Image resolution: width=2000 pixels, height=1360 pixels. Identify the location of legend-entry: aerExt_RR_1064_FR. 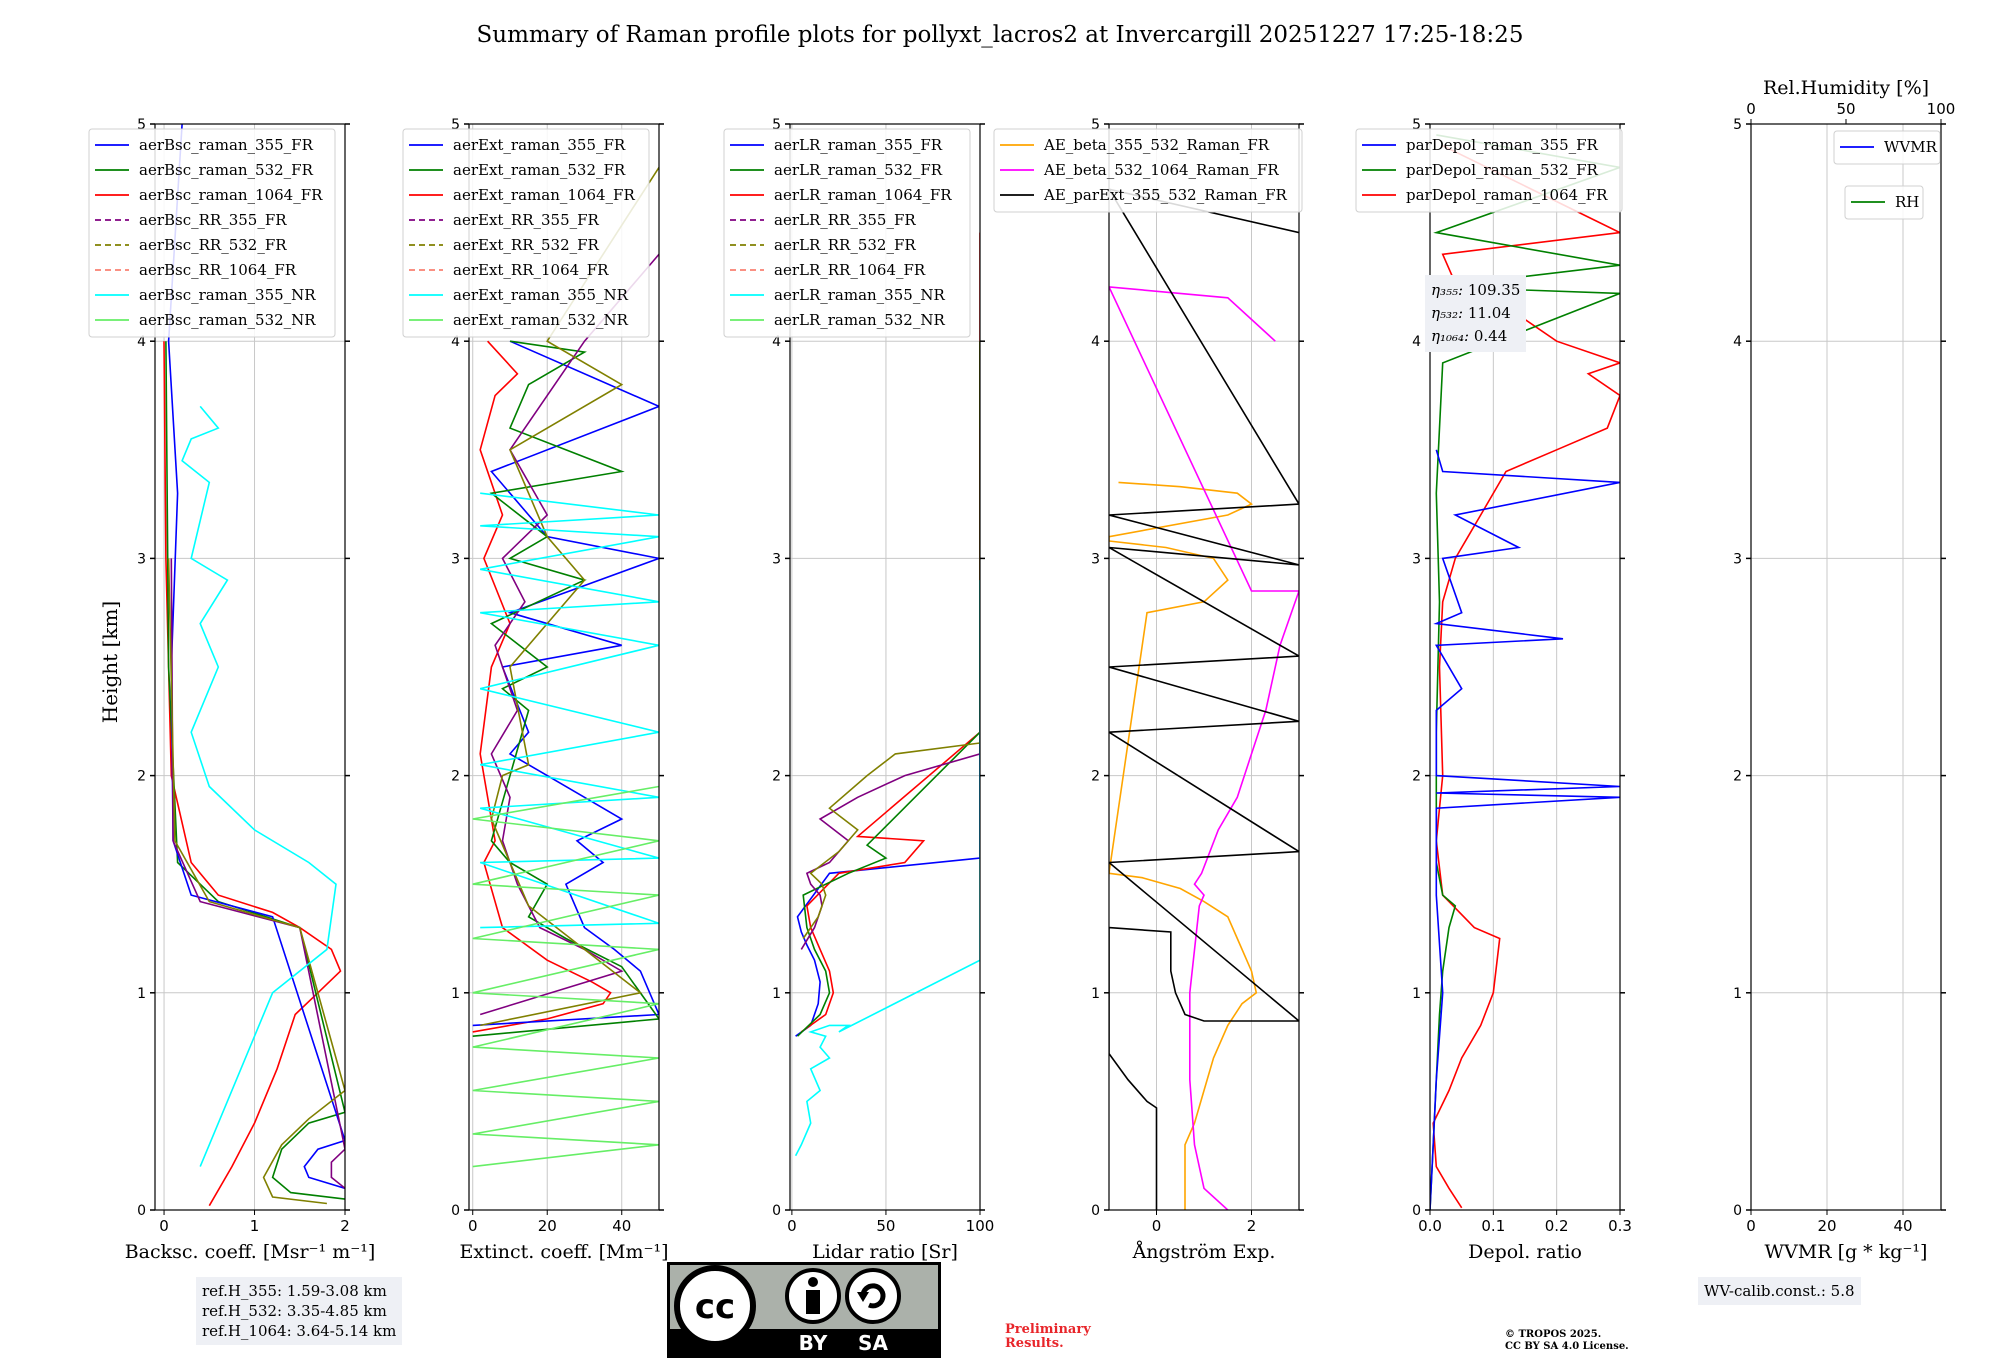
(531, 270).